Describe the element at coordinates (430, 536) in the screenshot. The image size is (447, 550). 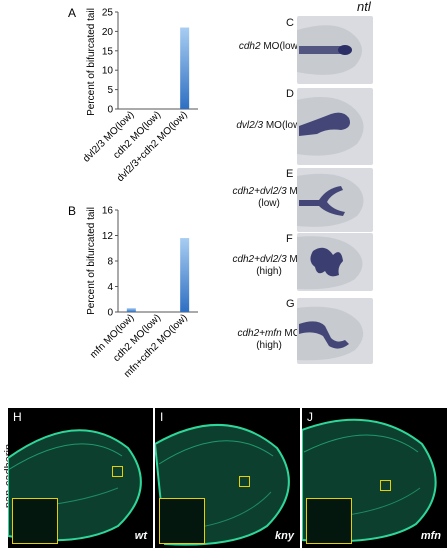
I see `genotype-label: mfn` at that location.